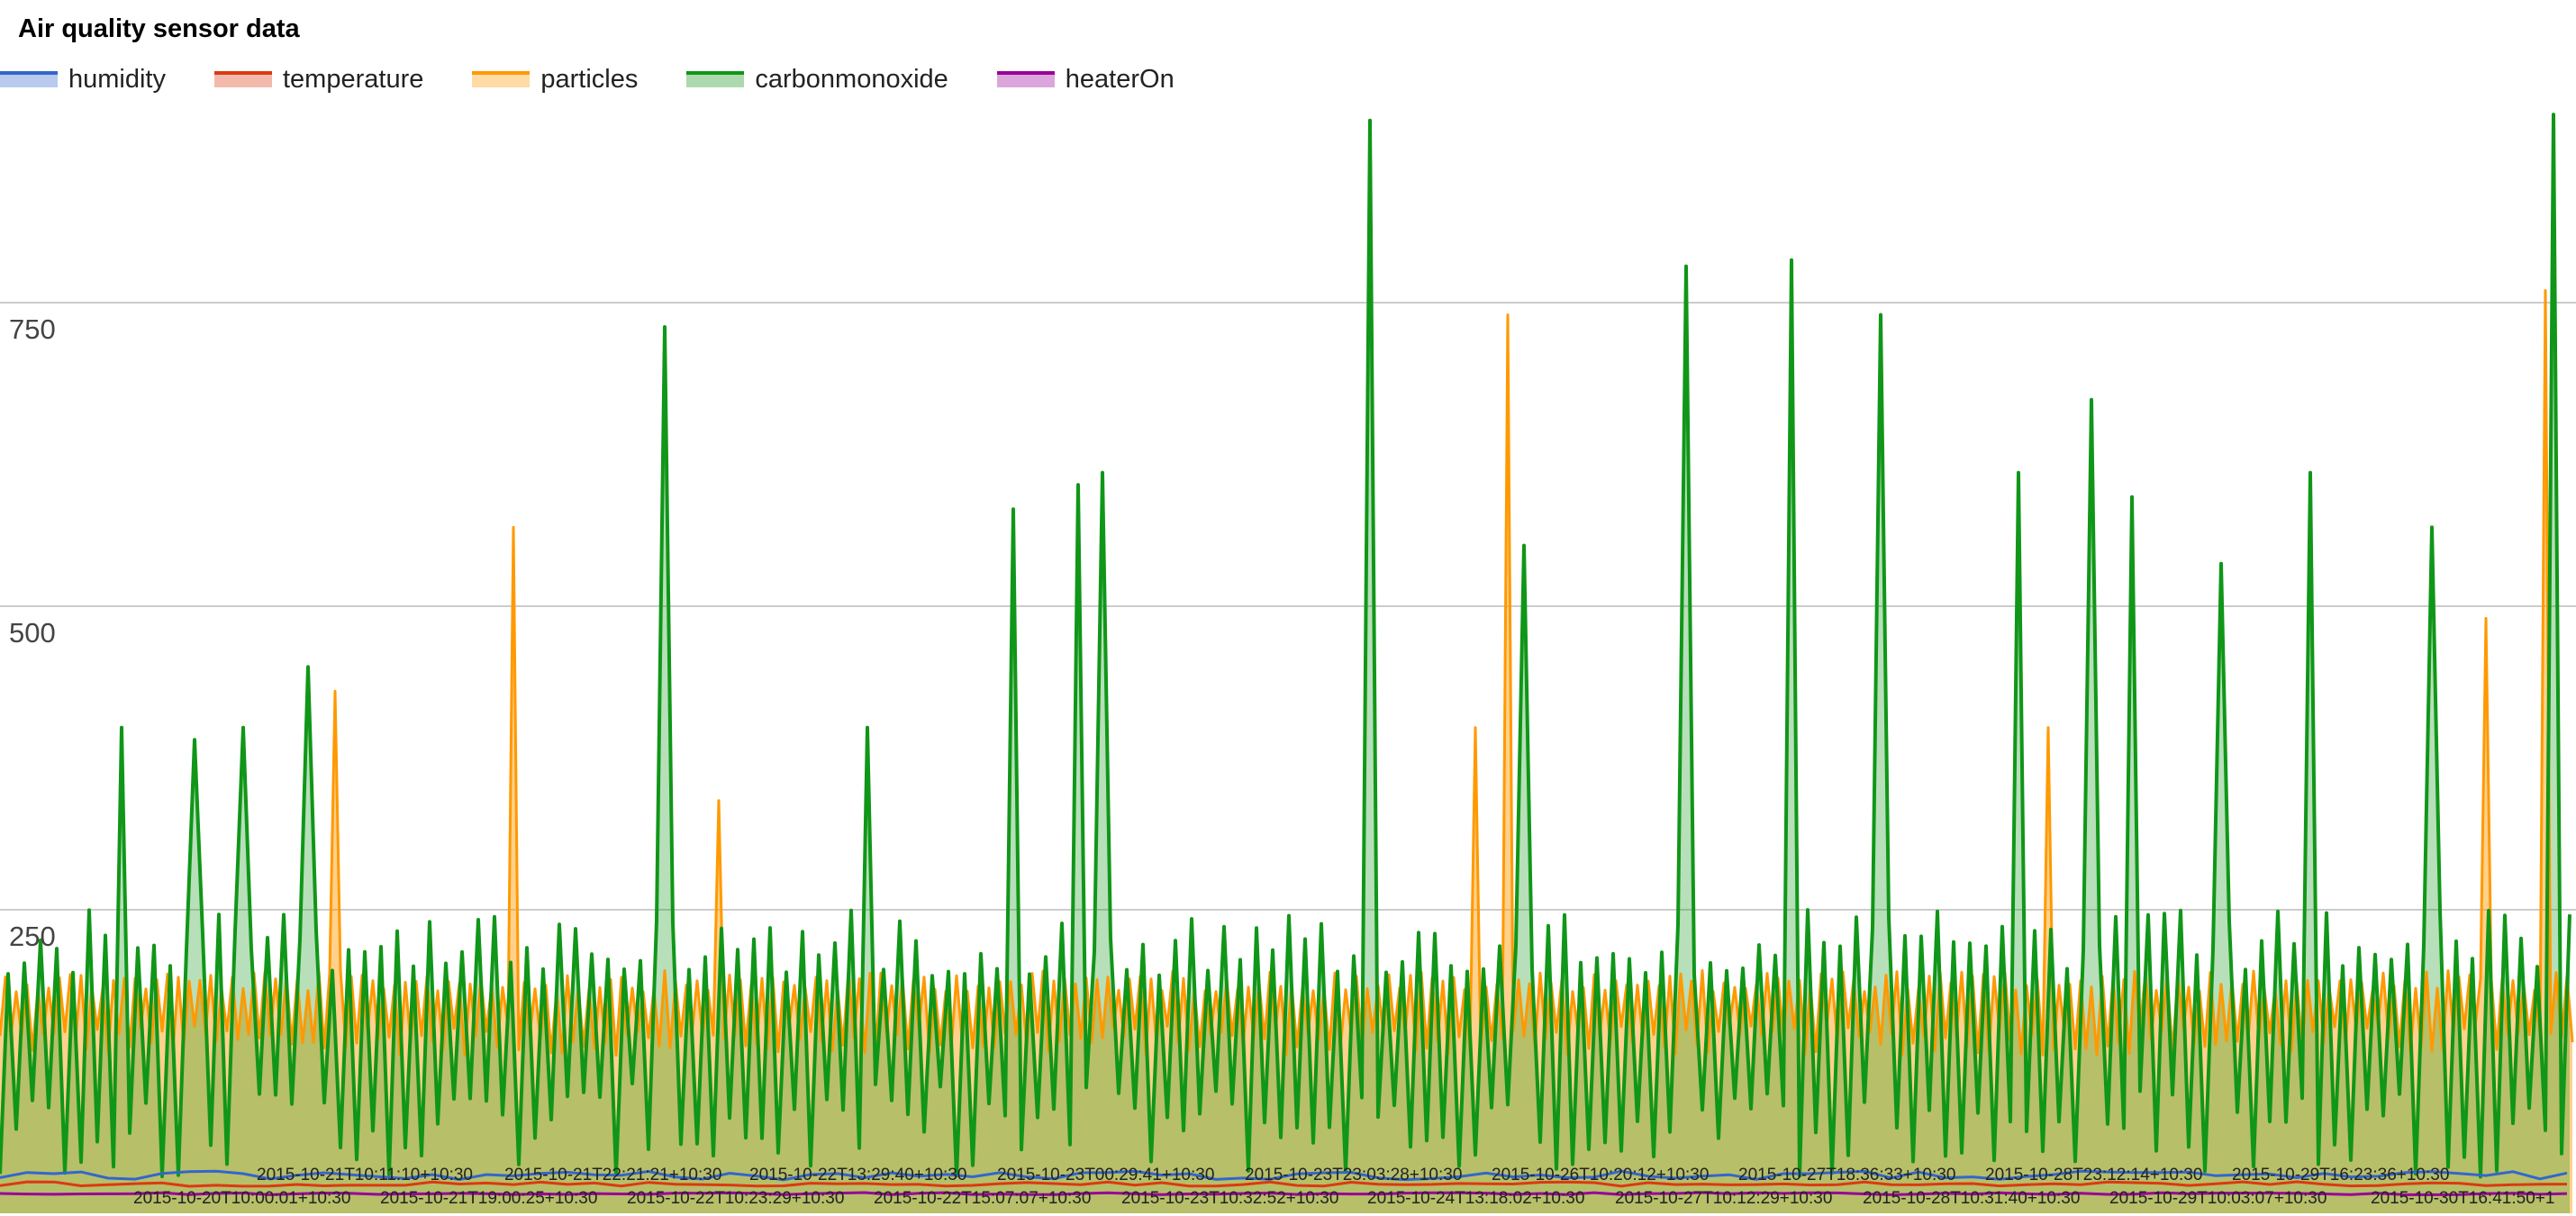 The image size is (2576, 1216). I want to click on legend-item-heateron: heaterOn, so click(1086, 79).